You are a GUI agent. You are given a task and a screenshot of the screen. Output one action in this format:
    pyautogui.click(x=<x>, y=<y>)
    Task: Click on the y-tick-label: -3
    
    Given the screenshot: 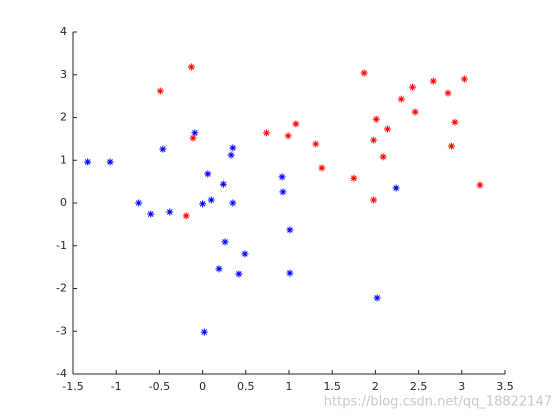 What is the action you would take?
    pyautogui.click(x=61, y=330)
    